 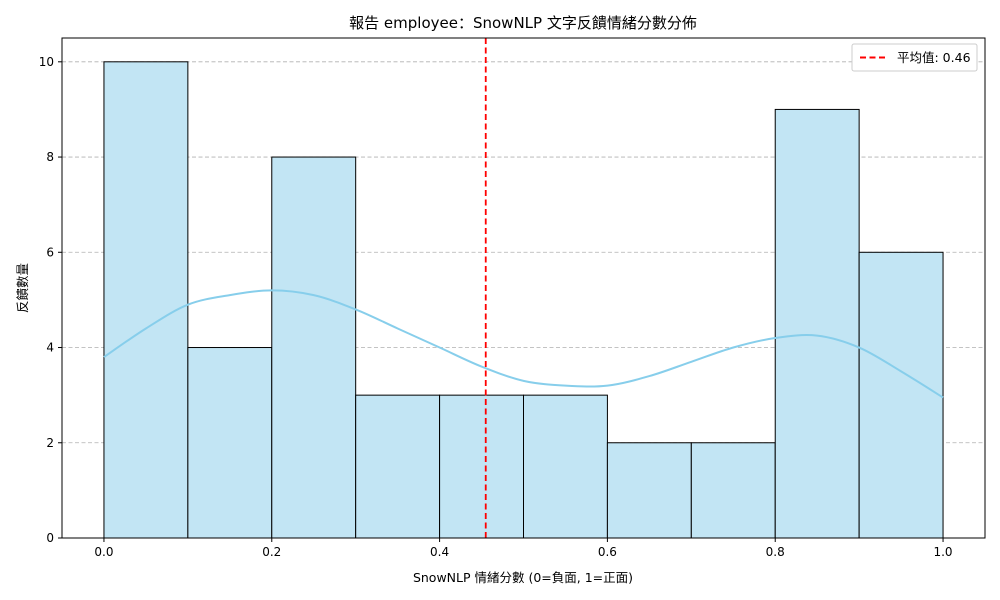 I want to click on x-axis-label: SnowNLP 情緒分數 (0=負面, 1=正面), so click(x=523, y=577).